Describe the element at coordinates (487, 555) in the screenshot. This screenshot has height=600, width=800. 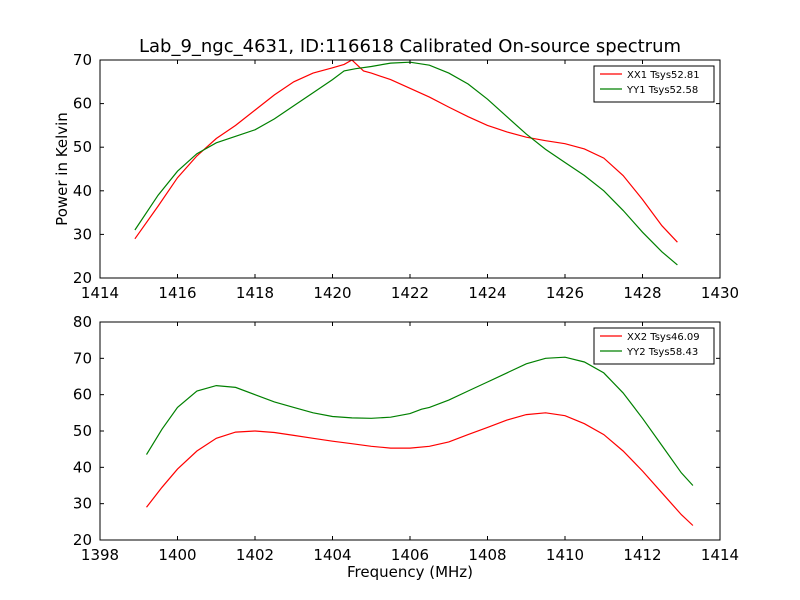
I see `x-tick-label: 1408` at that location.